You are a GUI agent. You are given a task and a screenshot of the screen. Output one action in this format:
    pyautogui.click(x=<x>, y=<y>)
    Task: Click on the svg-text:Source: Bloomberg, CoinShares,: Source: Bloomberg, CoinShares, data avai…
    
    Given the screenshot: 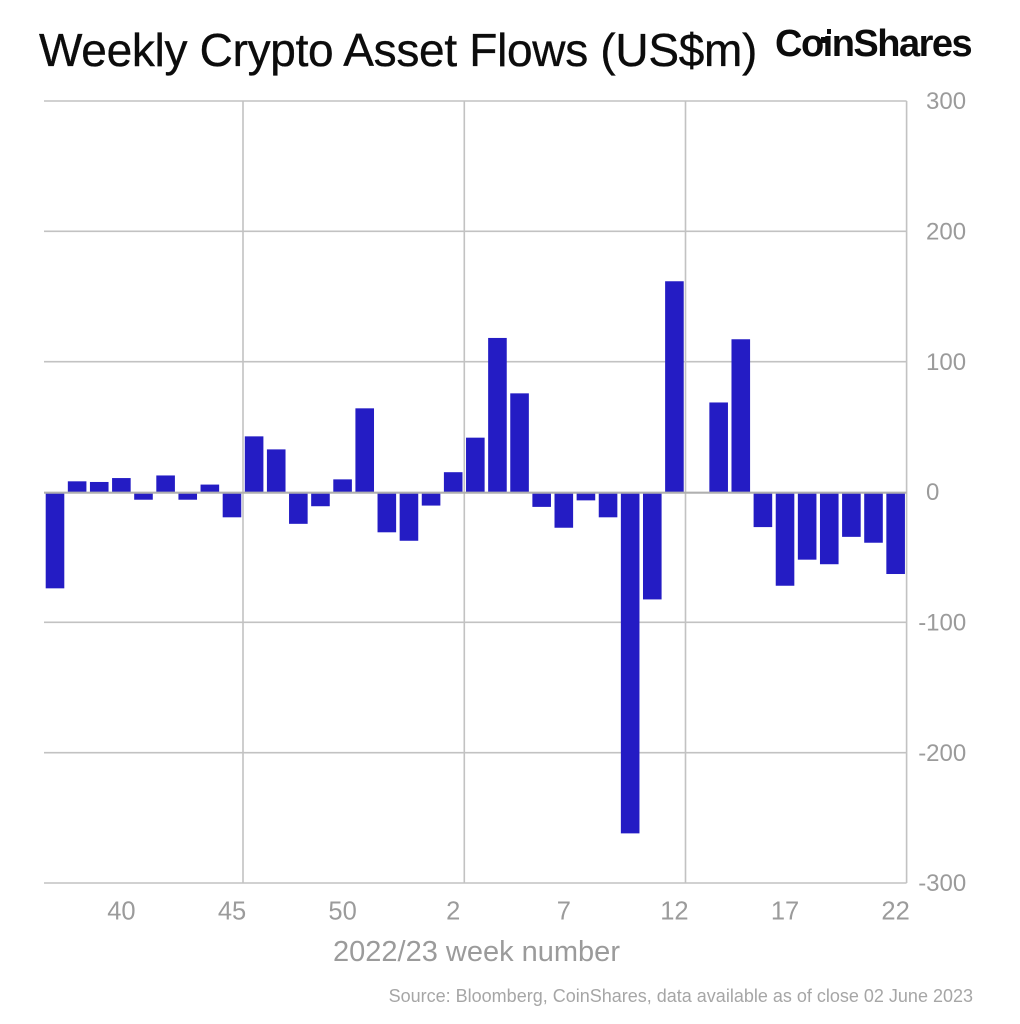 What is the action you would take?
    pyautogui.click(x=681, y=996)
    